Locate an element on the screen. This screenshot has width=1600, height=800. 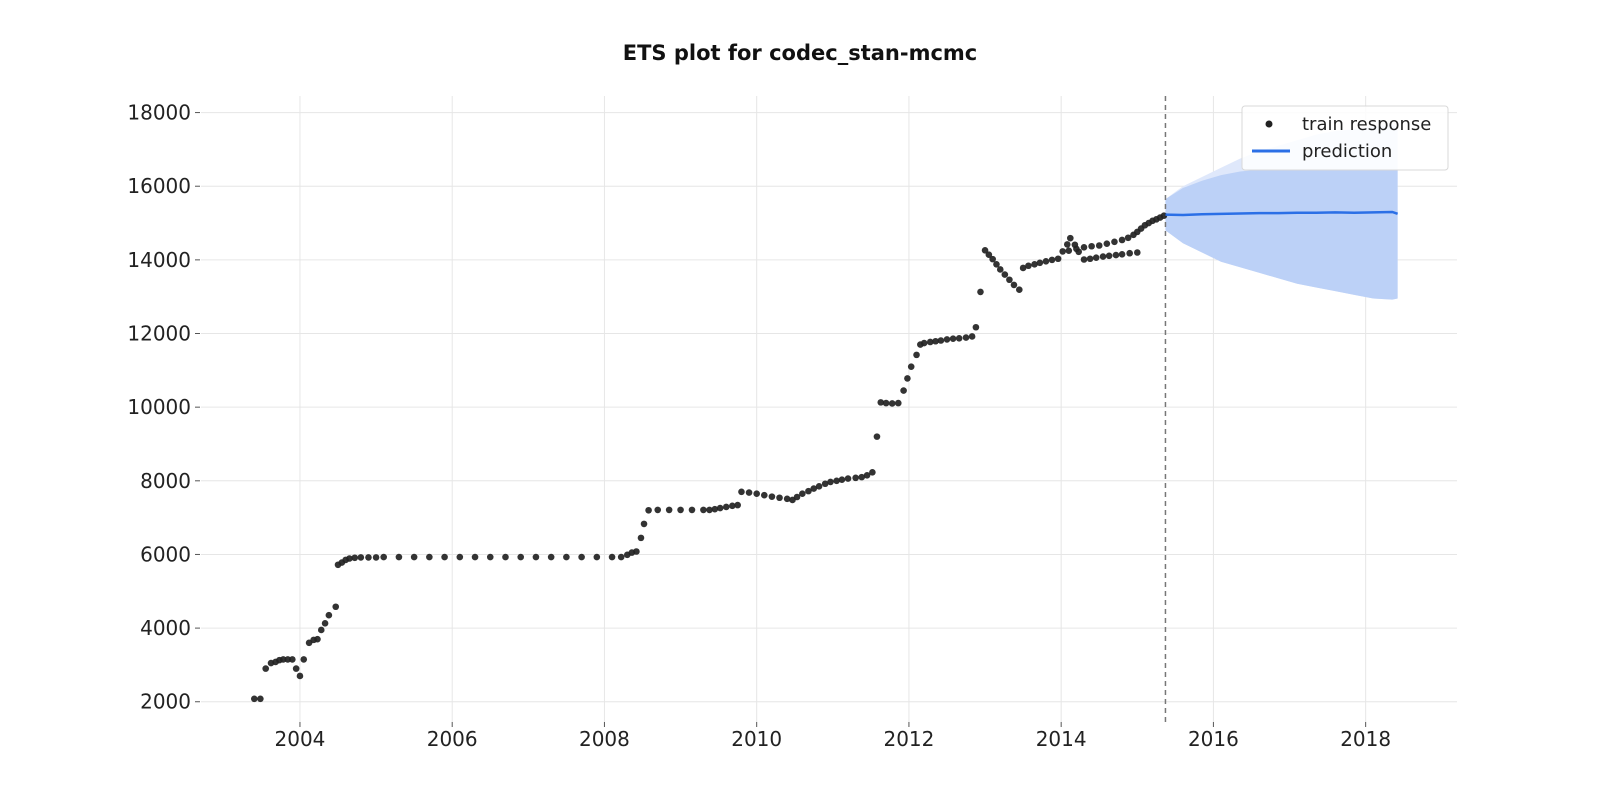
x-tick-label: 2016 is located at coordinates (1213, 739).